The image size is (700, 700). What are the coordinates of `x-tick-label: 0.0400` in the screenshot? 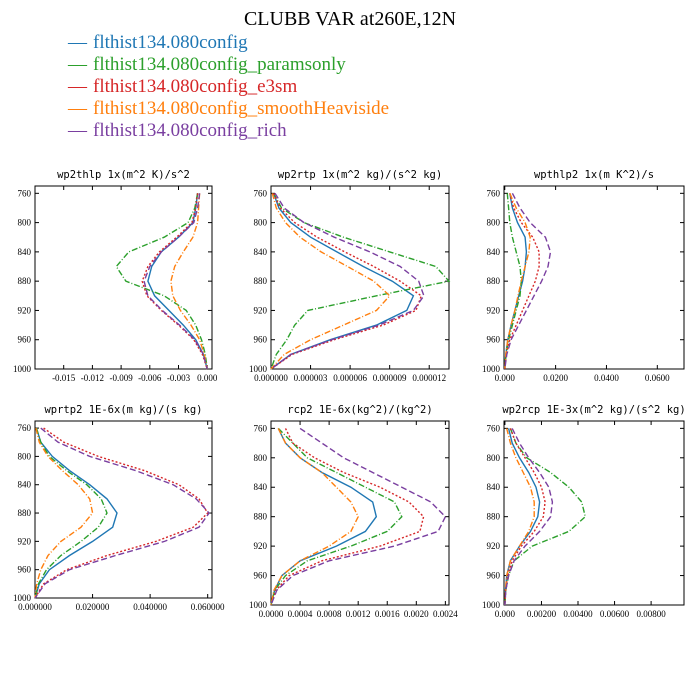 It's located at (606, 378).